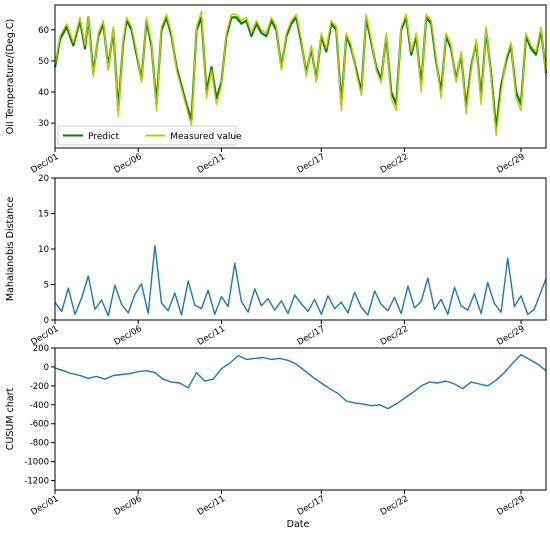 The image size is (550, 536). I want to click on legend-label: Measured value, so click(206, 137).